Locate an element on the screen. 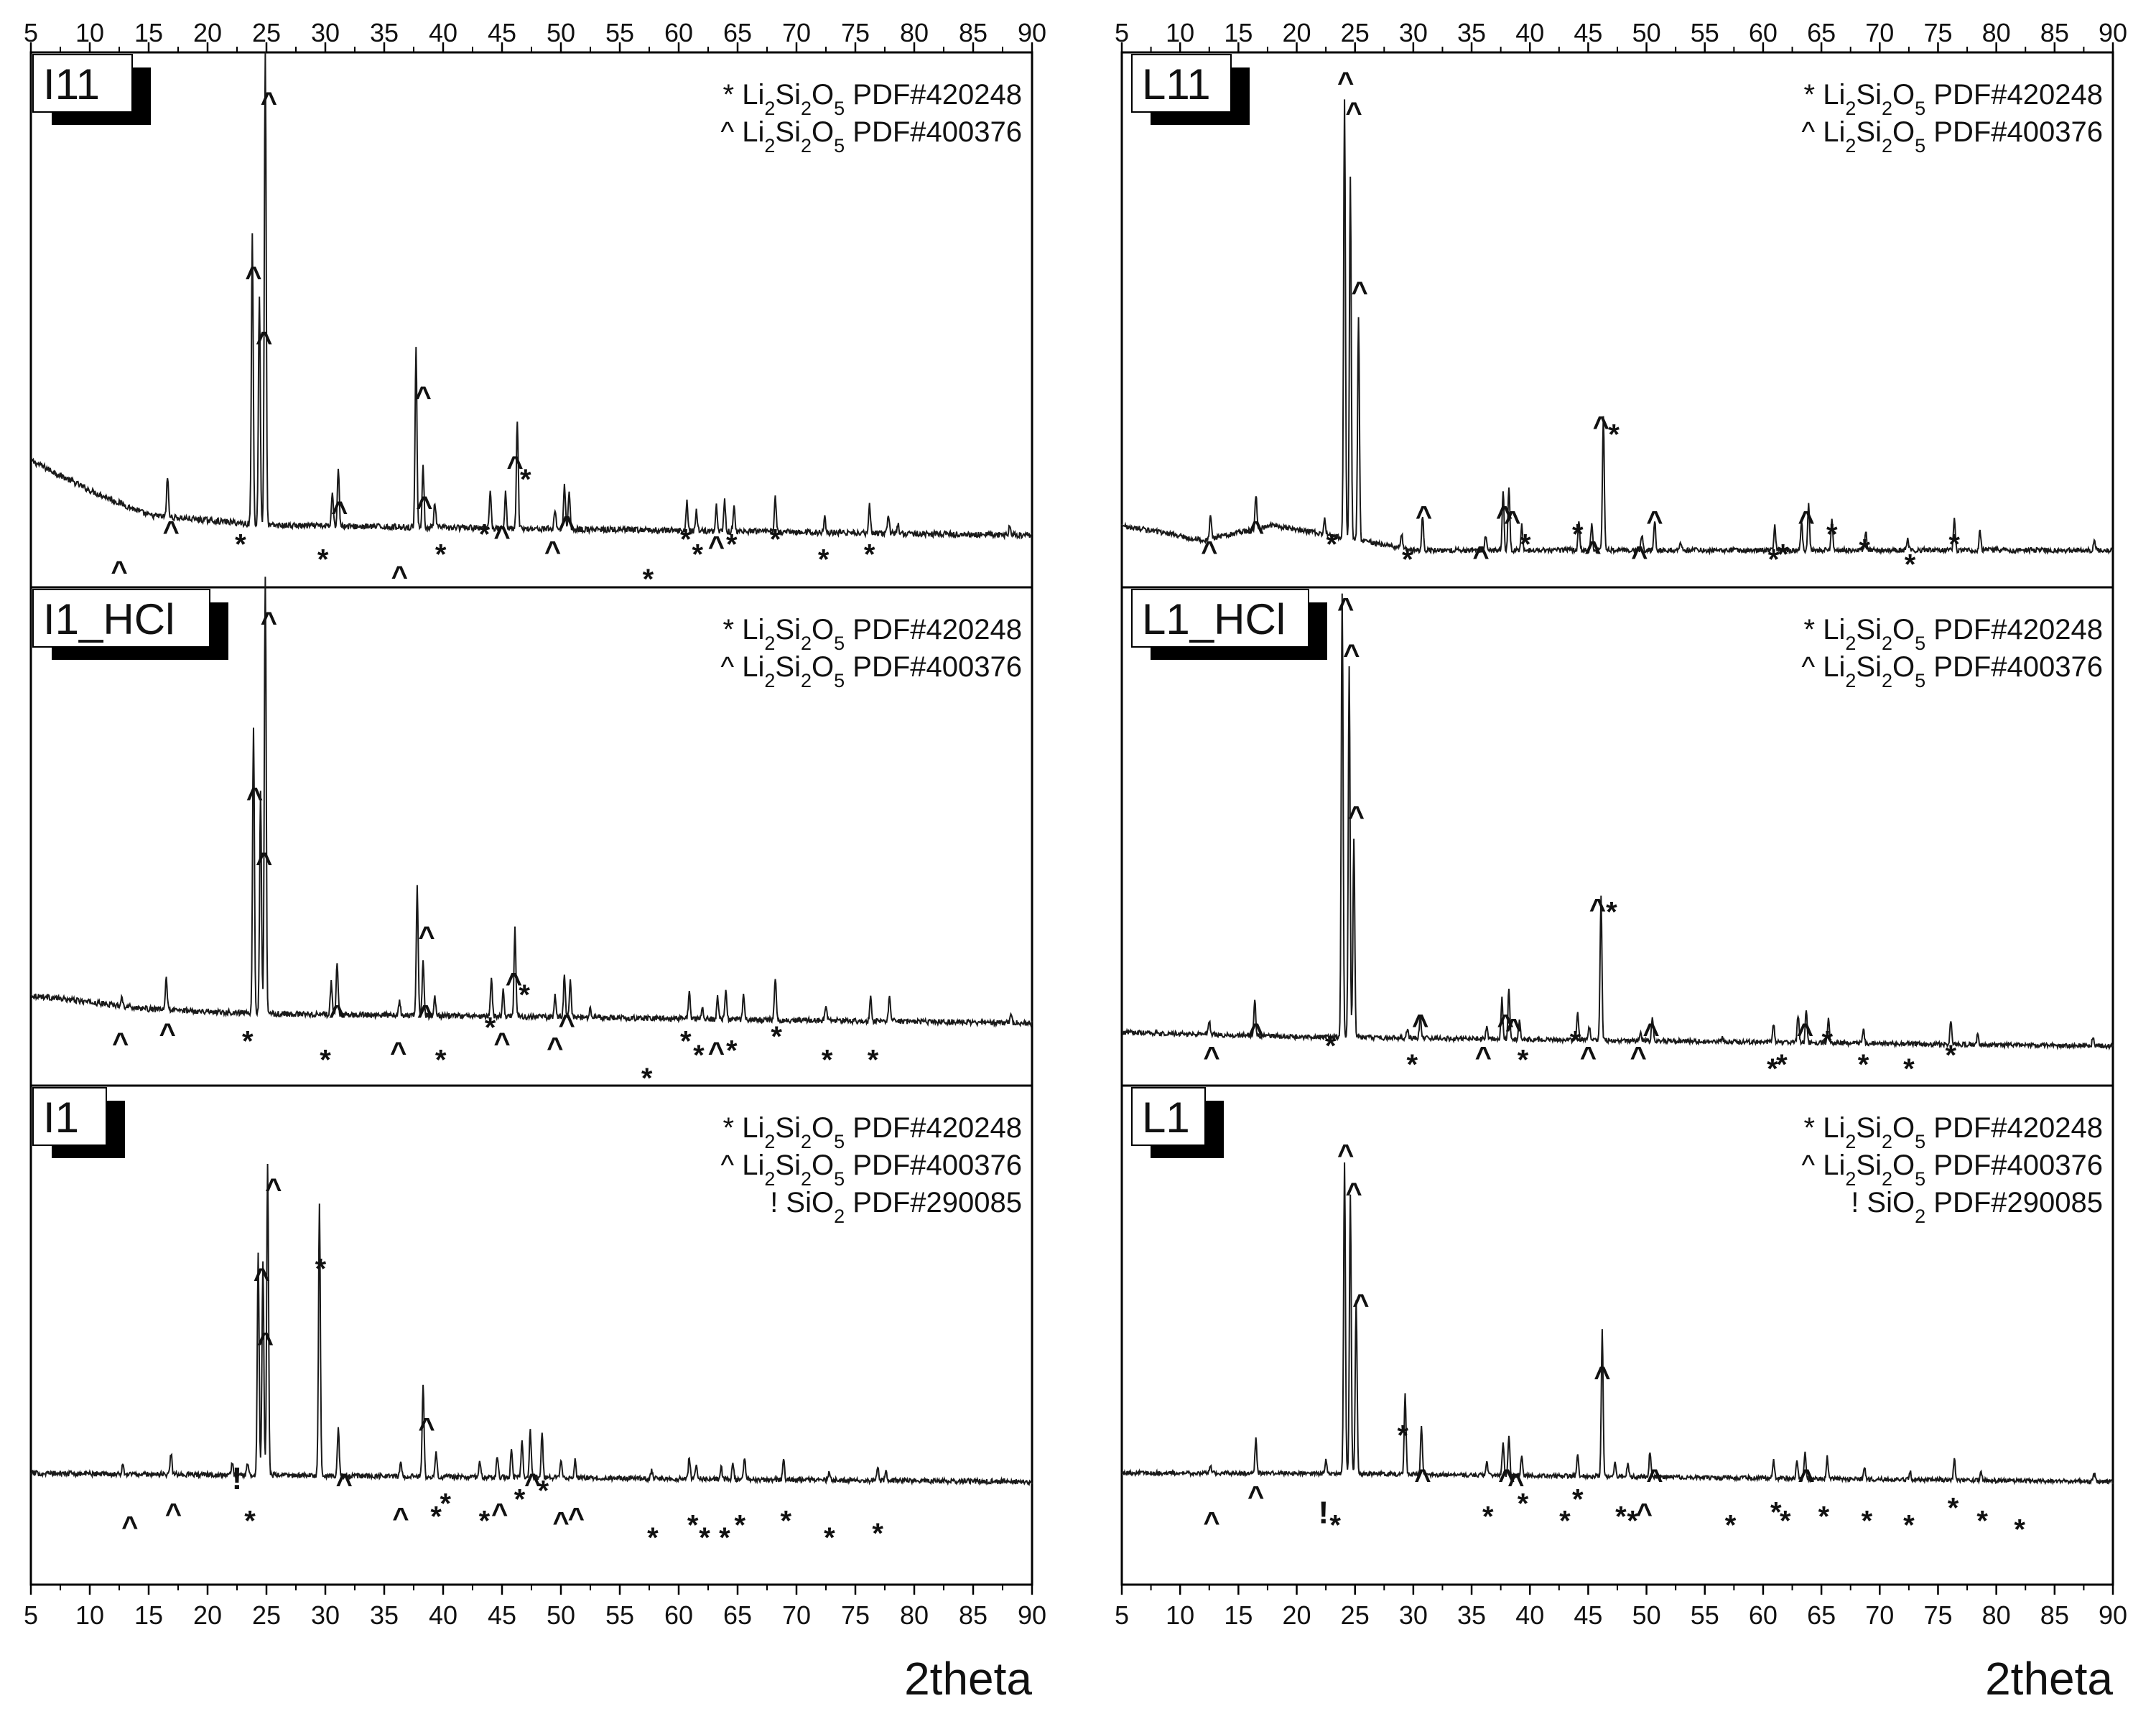 Image resolution: width=2156 pixels, height=1711 pixels. top-tick-label: 50 is located at coordinates (1646, 32).